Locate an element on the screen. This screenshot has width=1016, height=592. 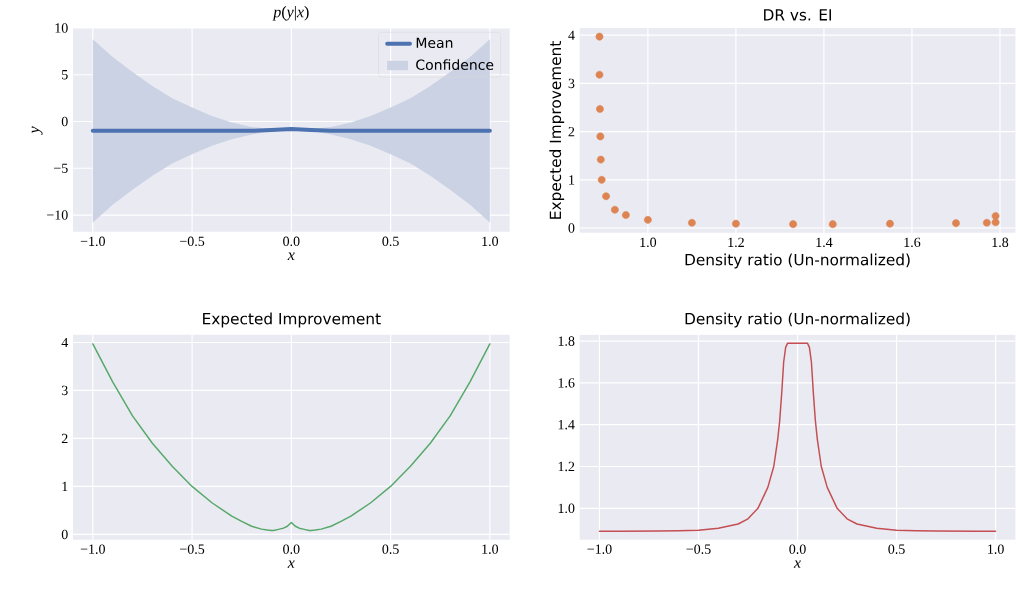
legend-label: Mean is located at coordinates (434, 43).